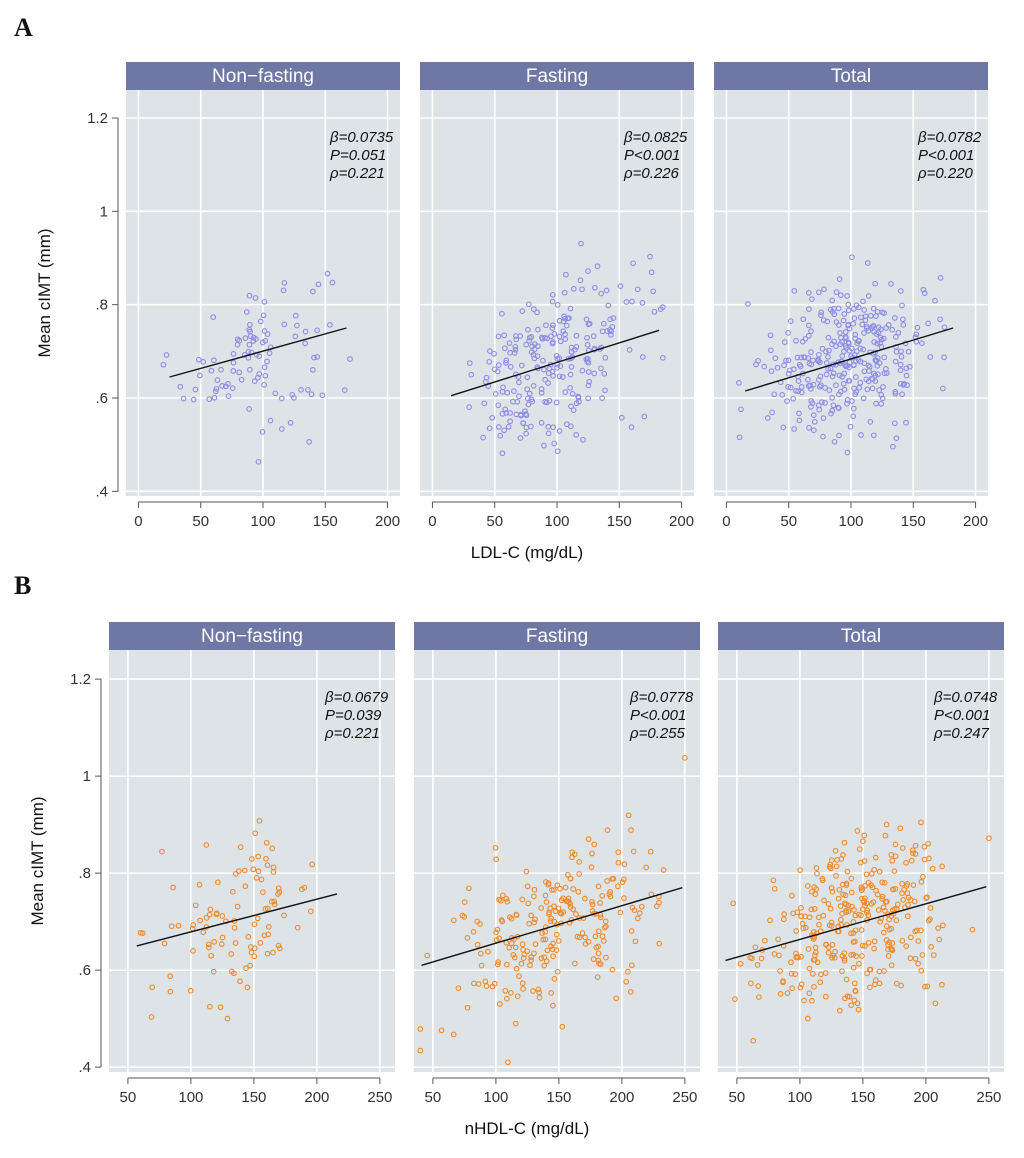  I want to click on stat-rho: ρ=0.221, so click(352, 733).